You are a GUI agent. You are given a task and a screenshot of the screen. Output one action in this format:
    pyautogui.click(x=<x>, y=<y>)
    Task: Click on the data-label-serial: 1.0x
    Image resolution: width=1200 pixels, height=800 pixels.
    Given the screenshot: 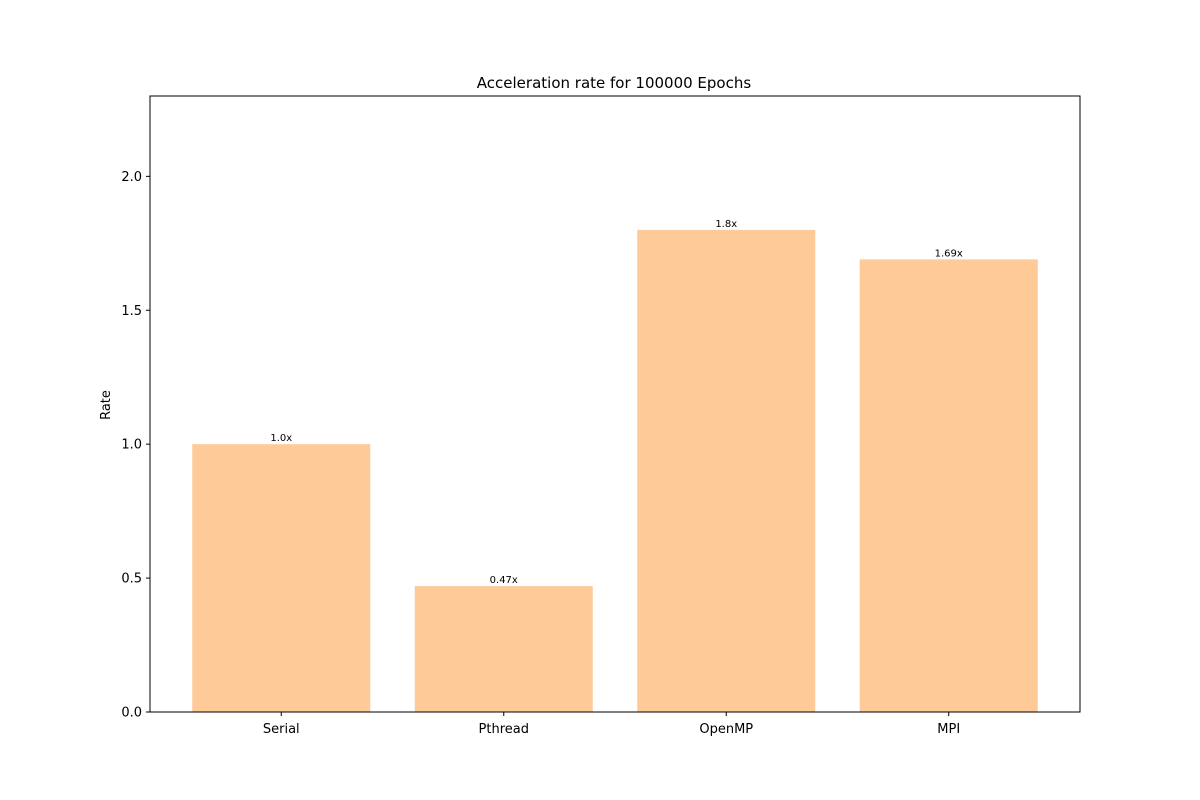 What is the action you would take?
    pyautogui.click(x=281, y=438)
    